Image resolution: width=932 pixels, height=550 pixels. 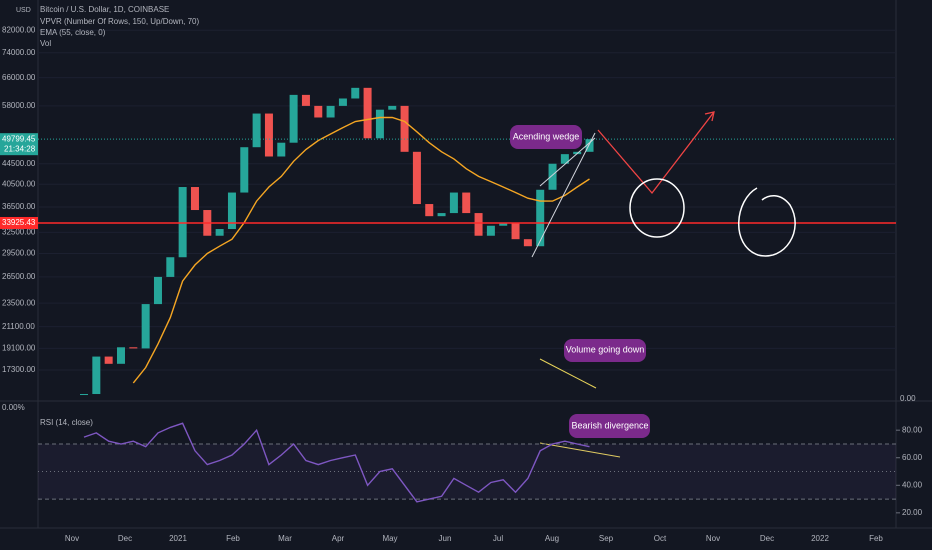 I want to click on y-tick-label: 19100.00, so click(x=19, y=348).